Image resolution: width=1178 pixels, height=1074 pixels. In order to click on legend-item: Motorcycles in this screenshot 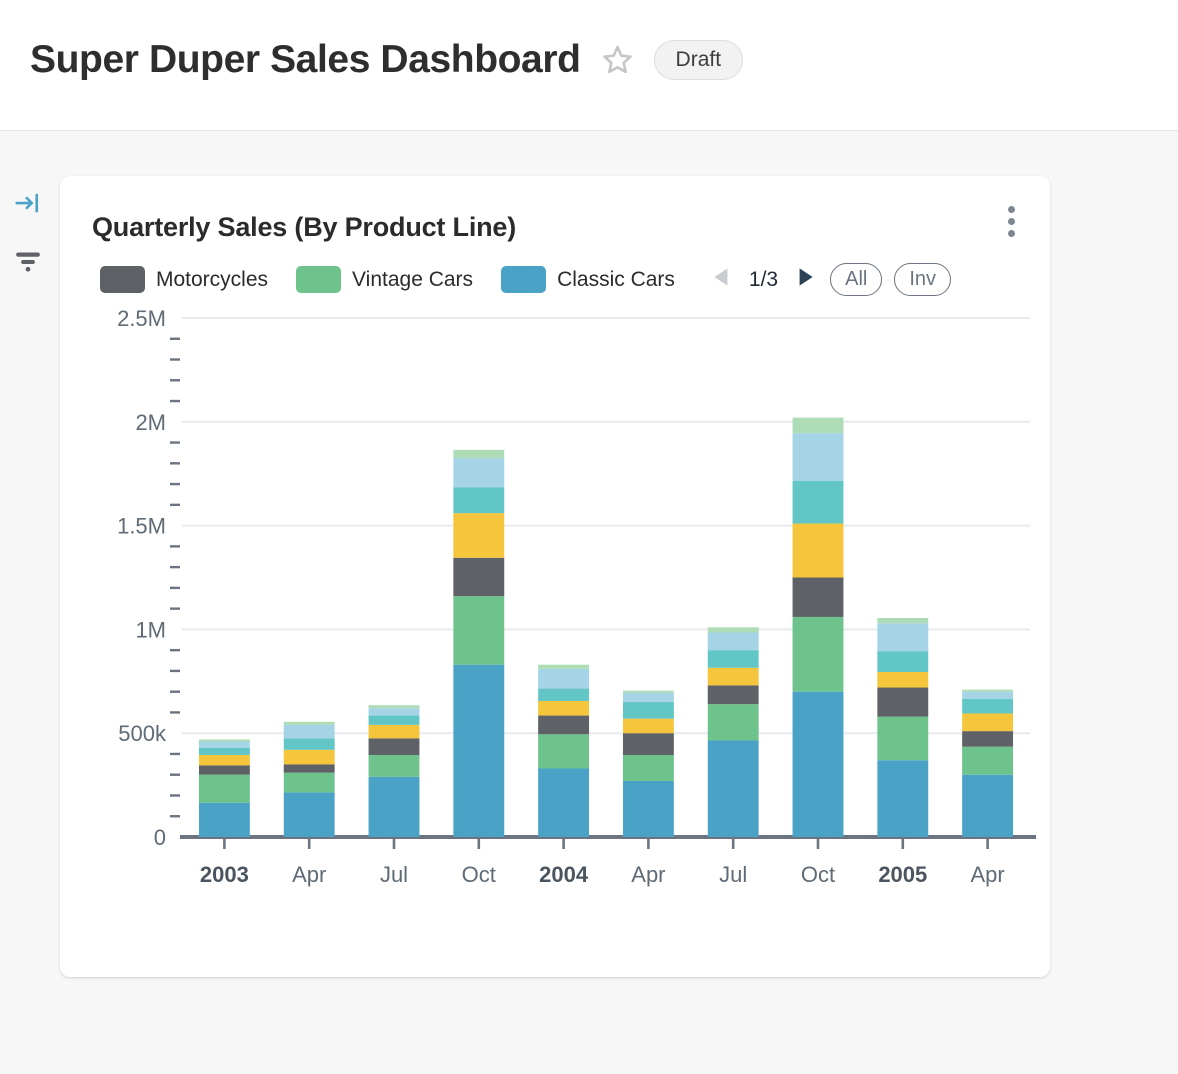, I will do `click(184, 279)`.